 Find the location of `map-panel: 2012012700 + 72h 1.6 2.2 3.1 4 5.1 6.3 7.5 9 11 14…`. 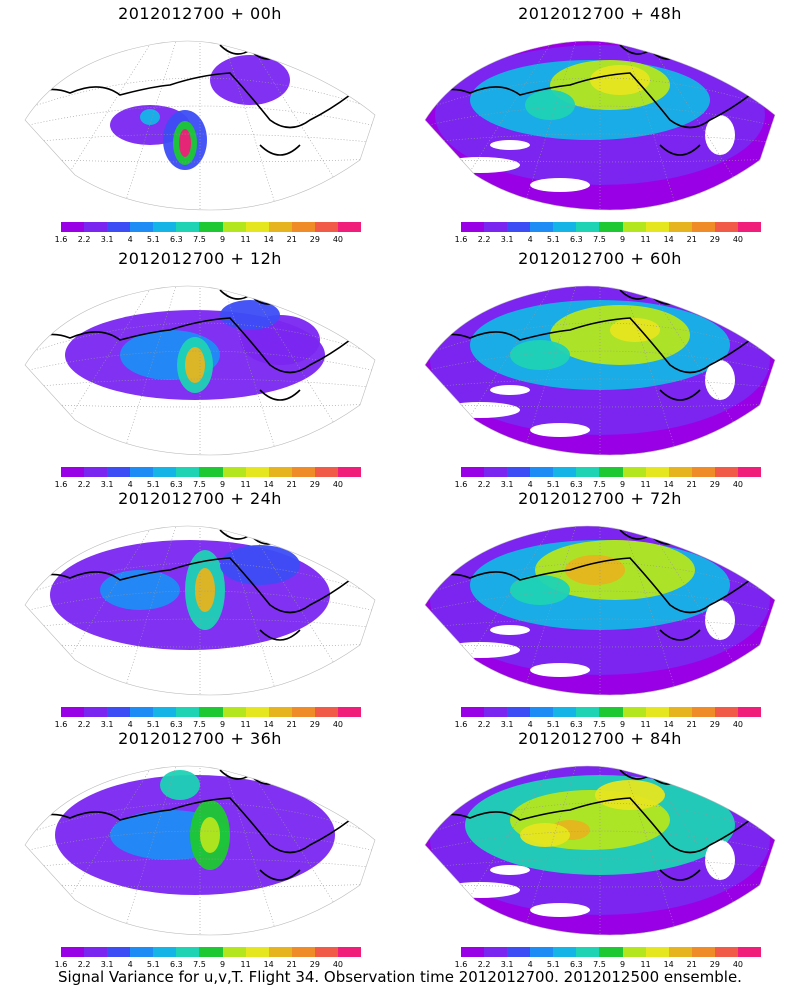

map-panel: 2012012700 + 72h 1.6 2.2 3.1 4 5.1 6.3 7.5 9 11 14… is located at coordinates (600, 607).